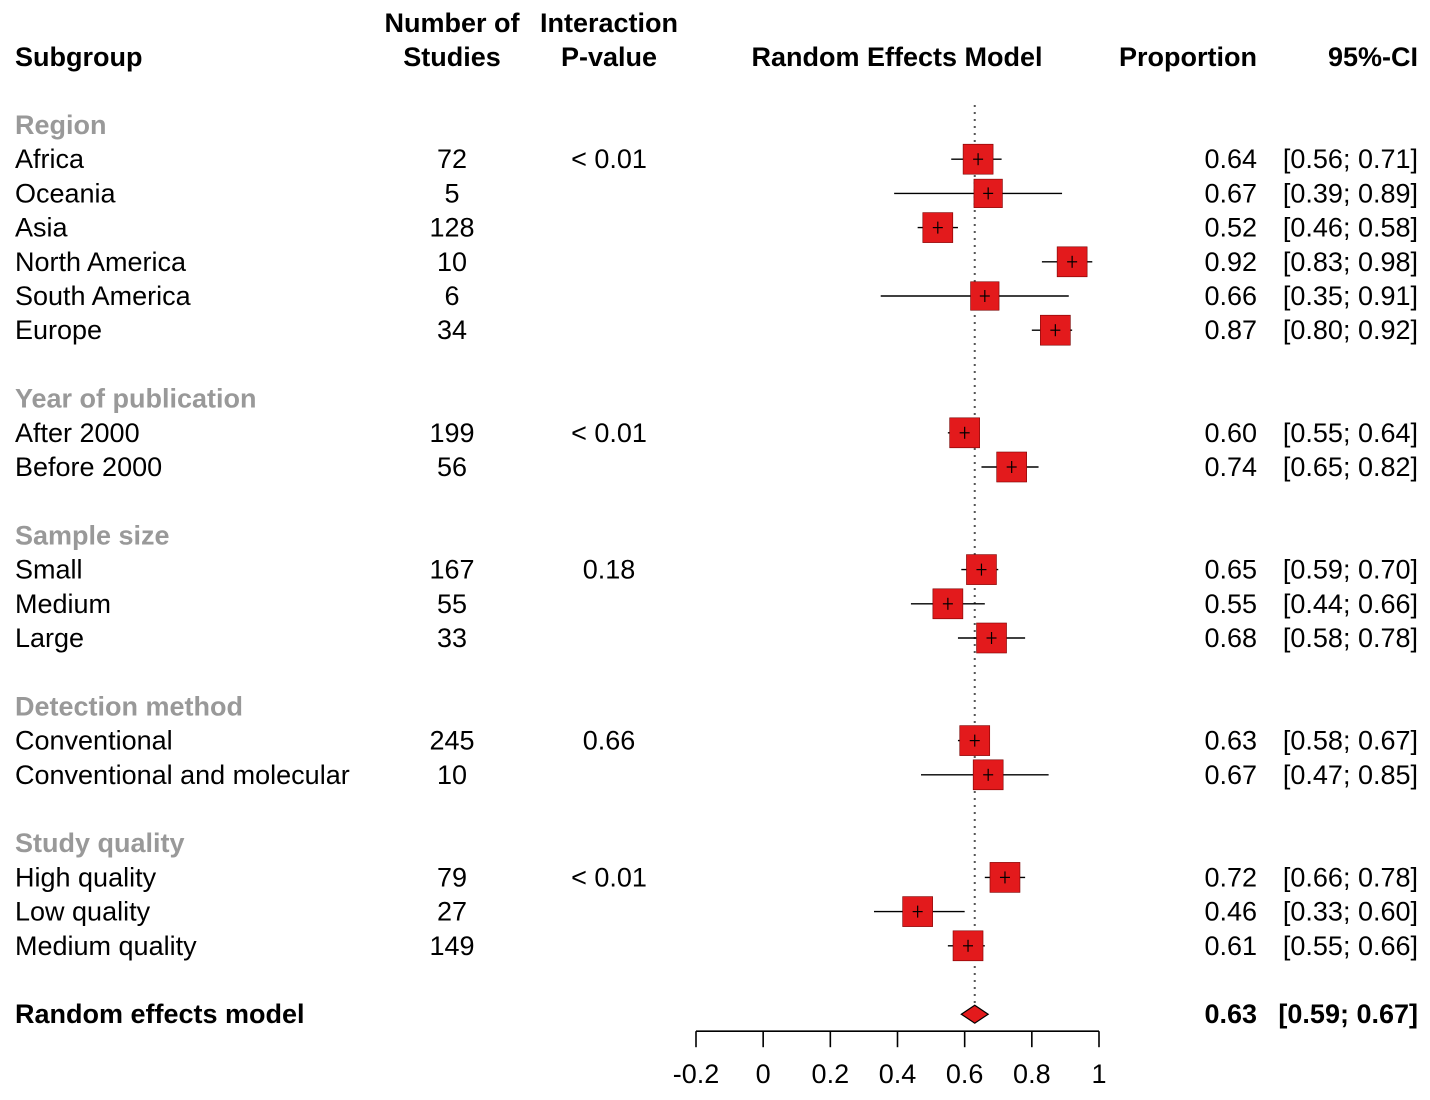  Describe the element at coordinates (182, 775) in the screenshot. I see `row-label: Conventional and molecular` at that location.